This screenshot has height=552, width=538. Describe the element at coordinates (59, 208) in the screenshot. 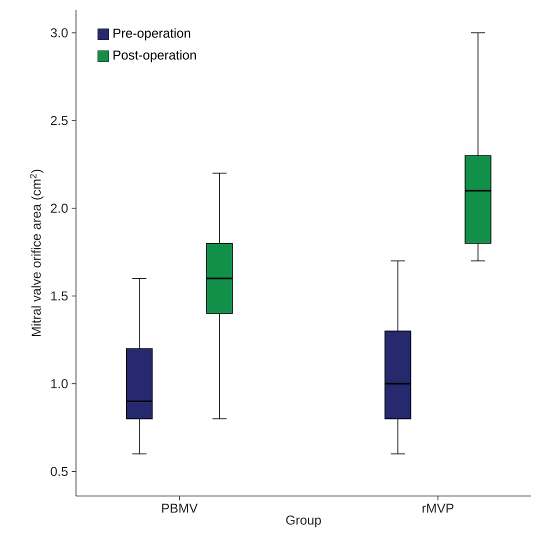

I see `y-tick-label: 2.0` at that location.